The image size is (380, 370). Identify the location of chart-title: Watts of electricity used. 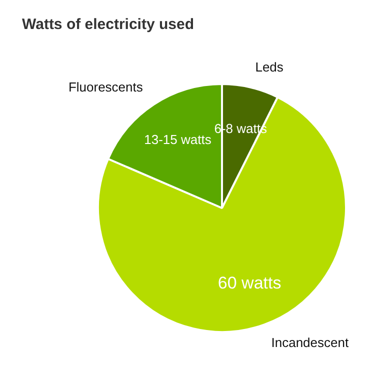
(108, 24).